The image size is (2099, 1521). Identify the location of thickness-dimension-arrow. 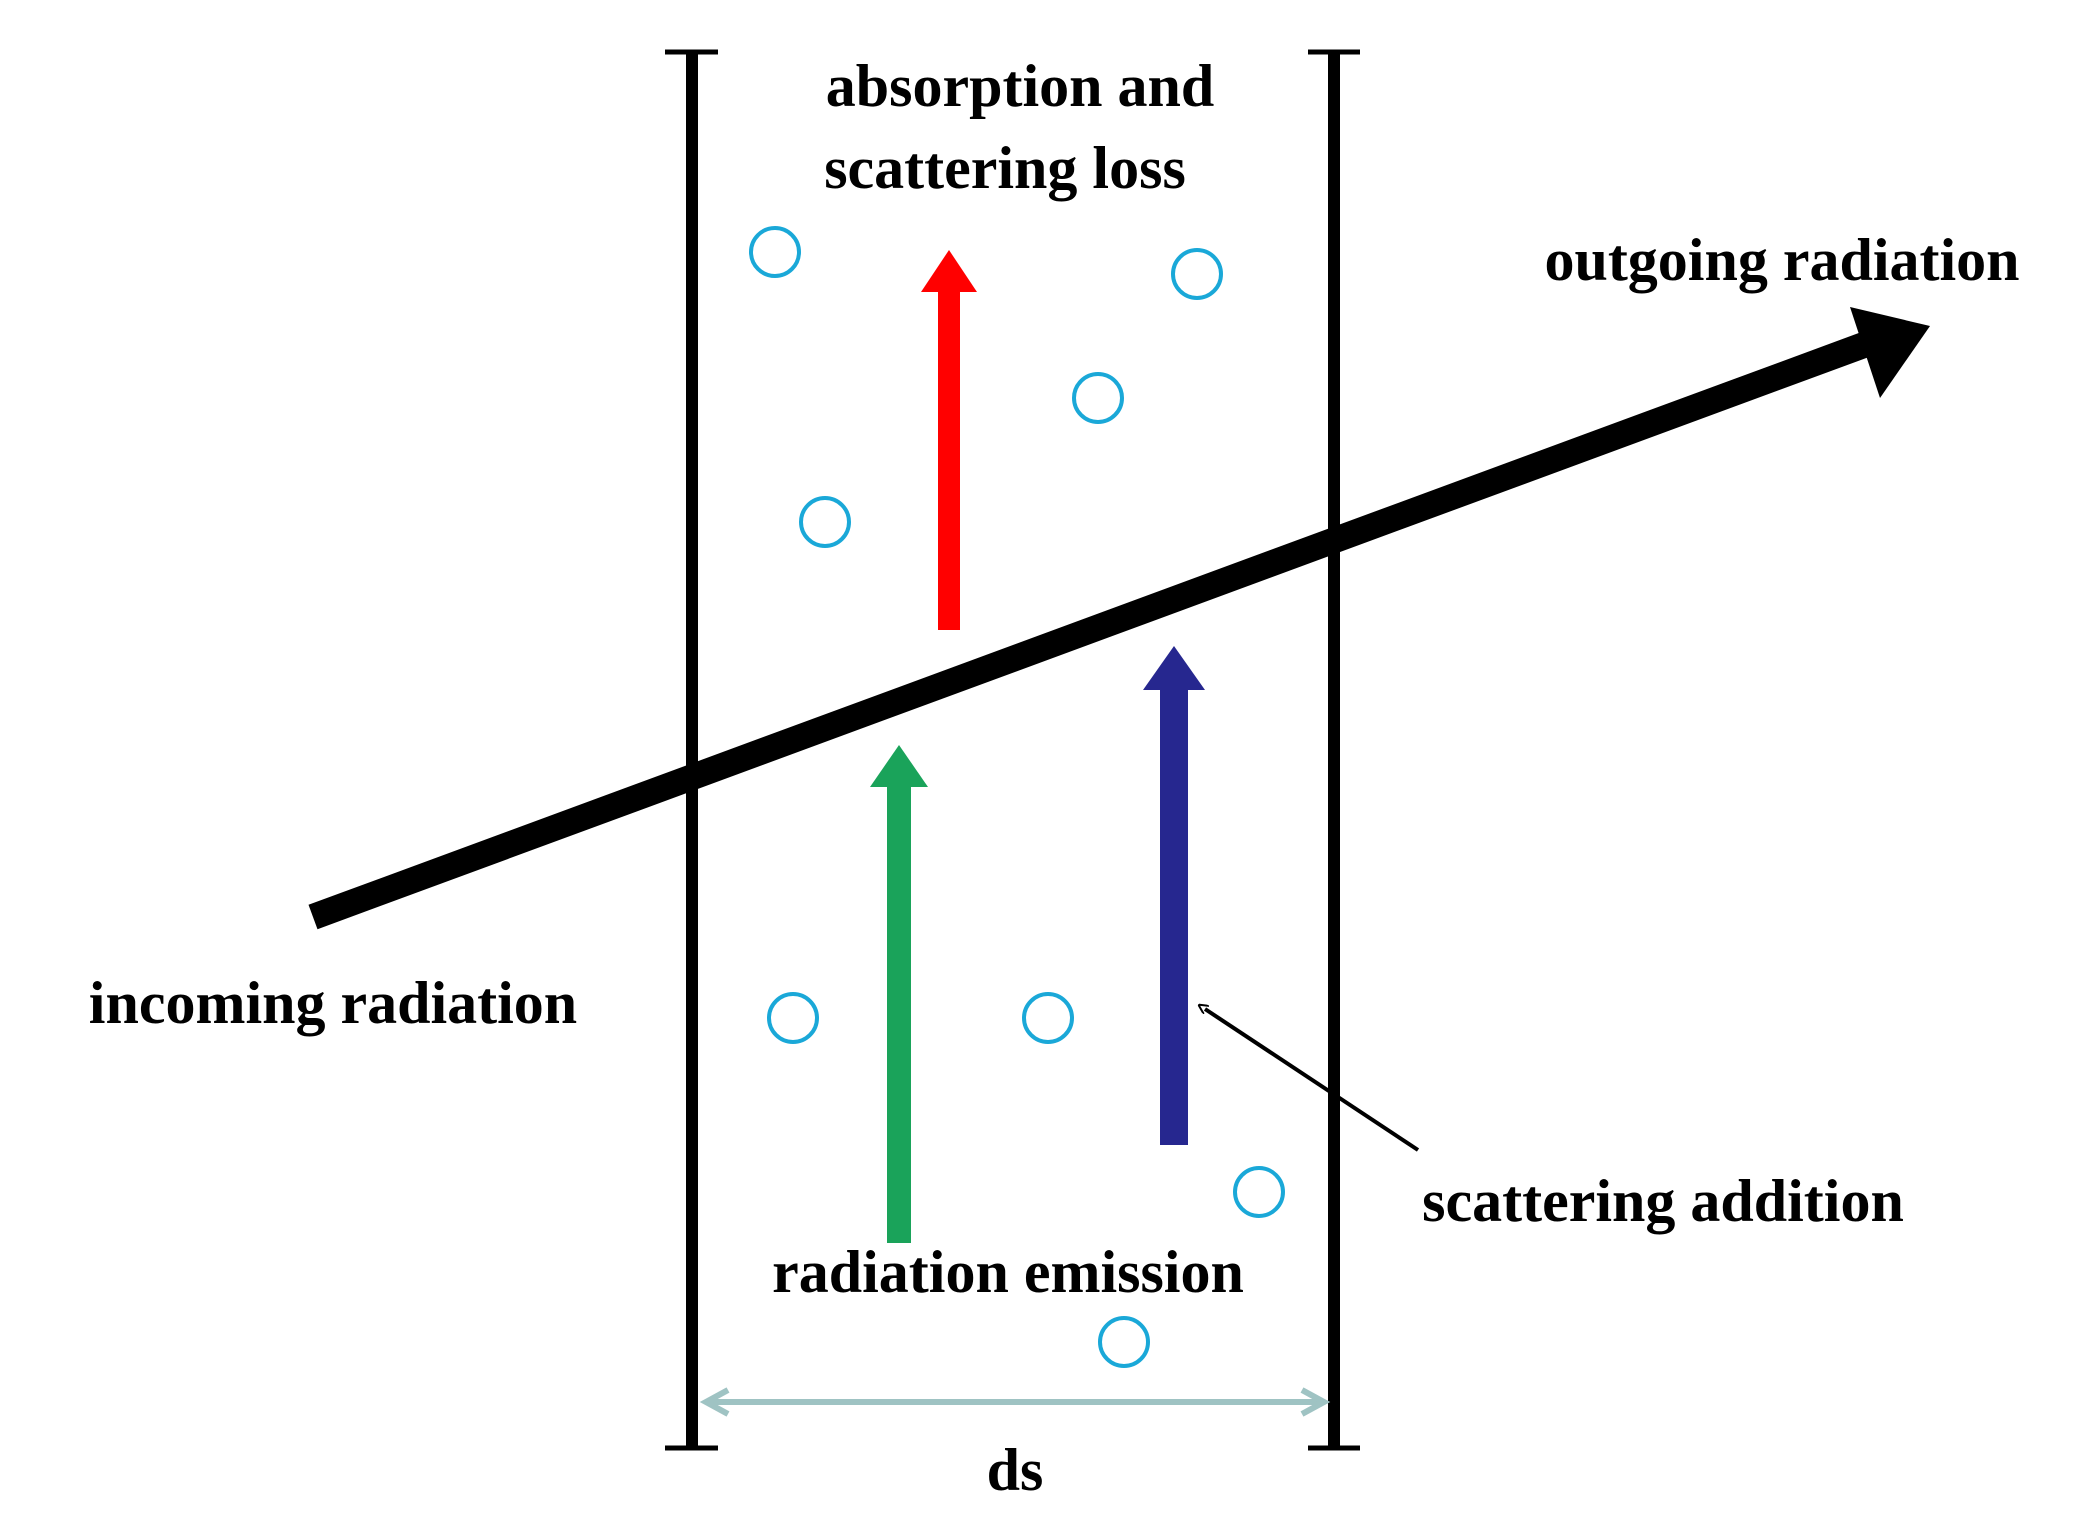
(1015, 1402).